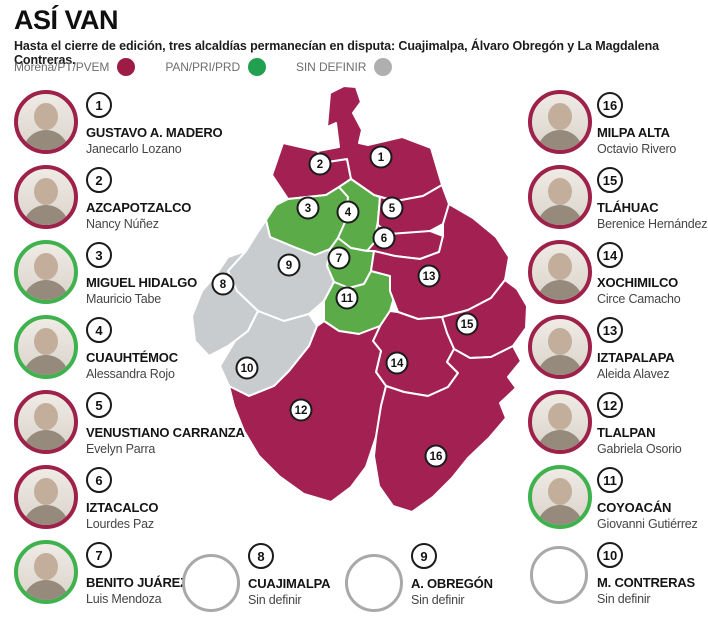 This screenshot has width=708, height=620. Describe the element at coordinates (289, 583) in the screenshot. I see `alcaldia-name: CUAJIMALPA` at that location.